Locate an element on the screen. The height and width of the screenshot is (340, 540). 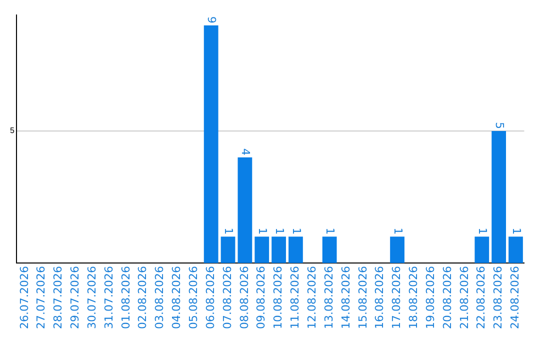
x-tick-label: 23.08.2026 is located at coordinates (498, 298).